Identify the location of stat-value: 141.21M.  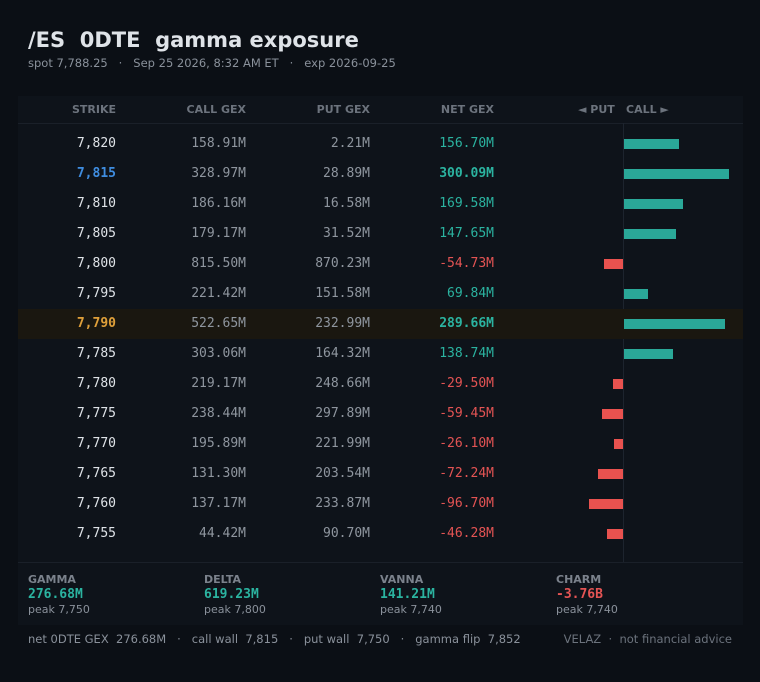
(407, 594).